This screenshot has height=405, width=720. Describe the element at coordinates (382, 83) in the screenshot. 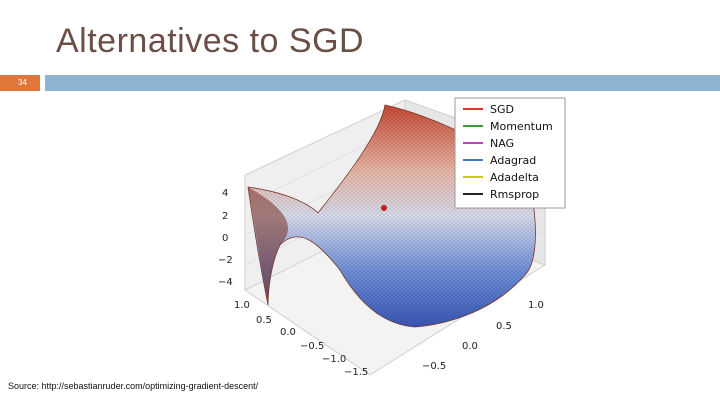

I see `header-bar` at that location.